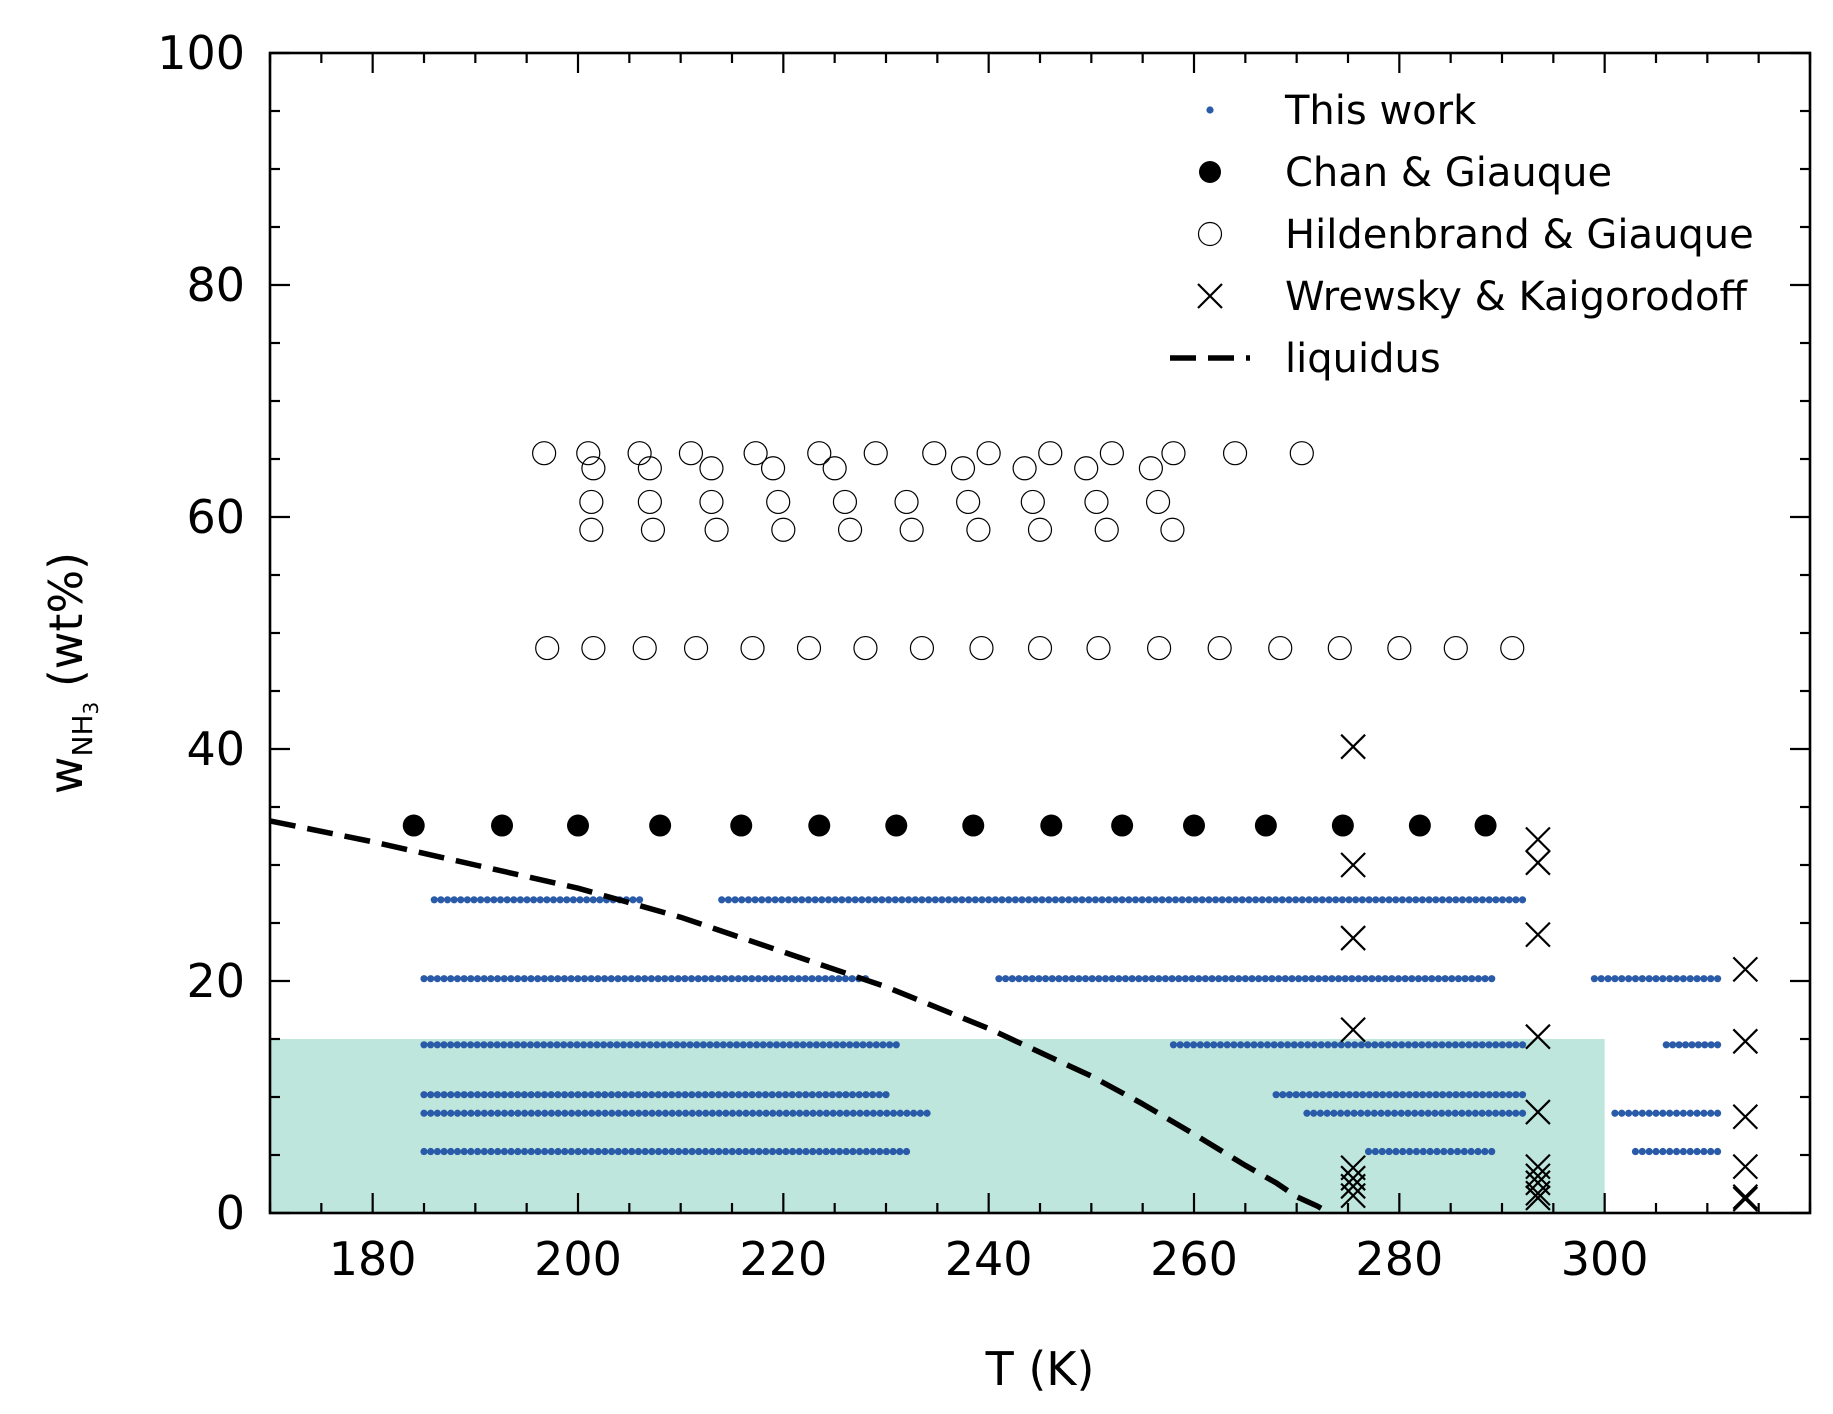  I want to click on legend-label: Hildenbrand & Giauque, so click(1519, 235).